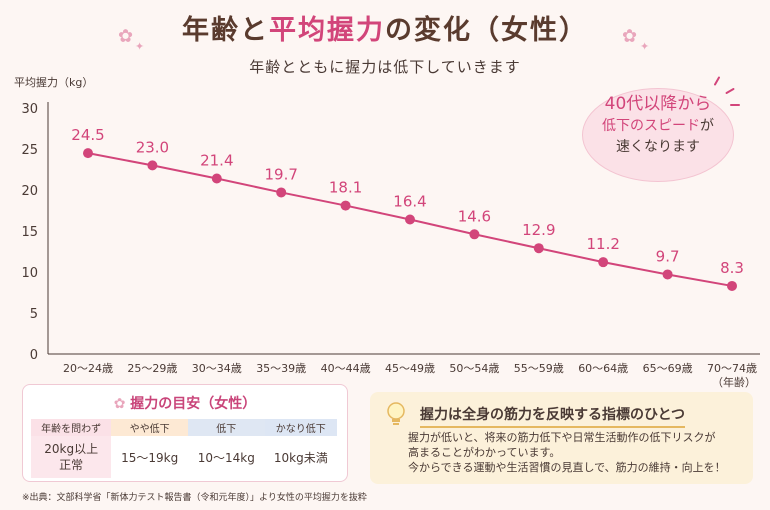 The image size is (770, 510). Describe the element at coordinates (34, 355) in the screenshot. I see `y-tick-label: 0` at that location.